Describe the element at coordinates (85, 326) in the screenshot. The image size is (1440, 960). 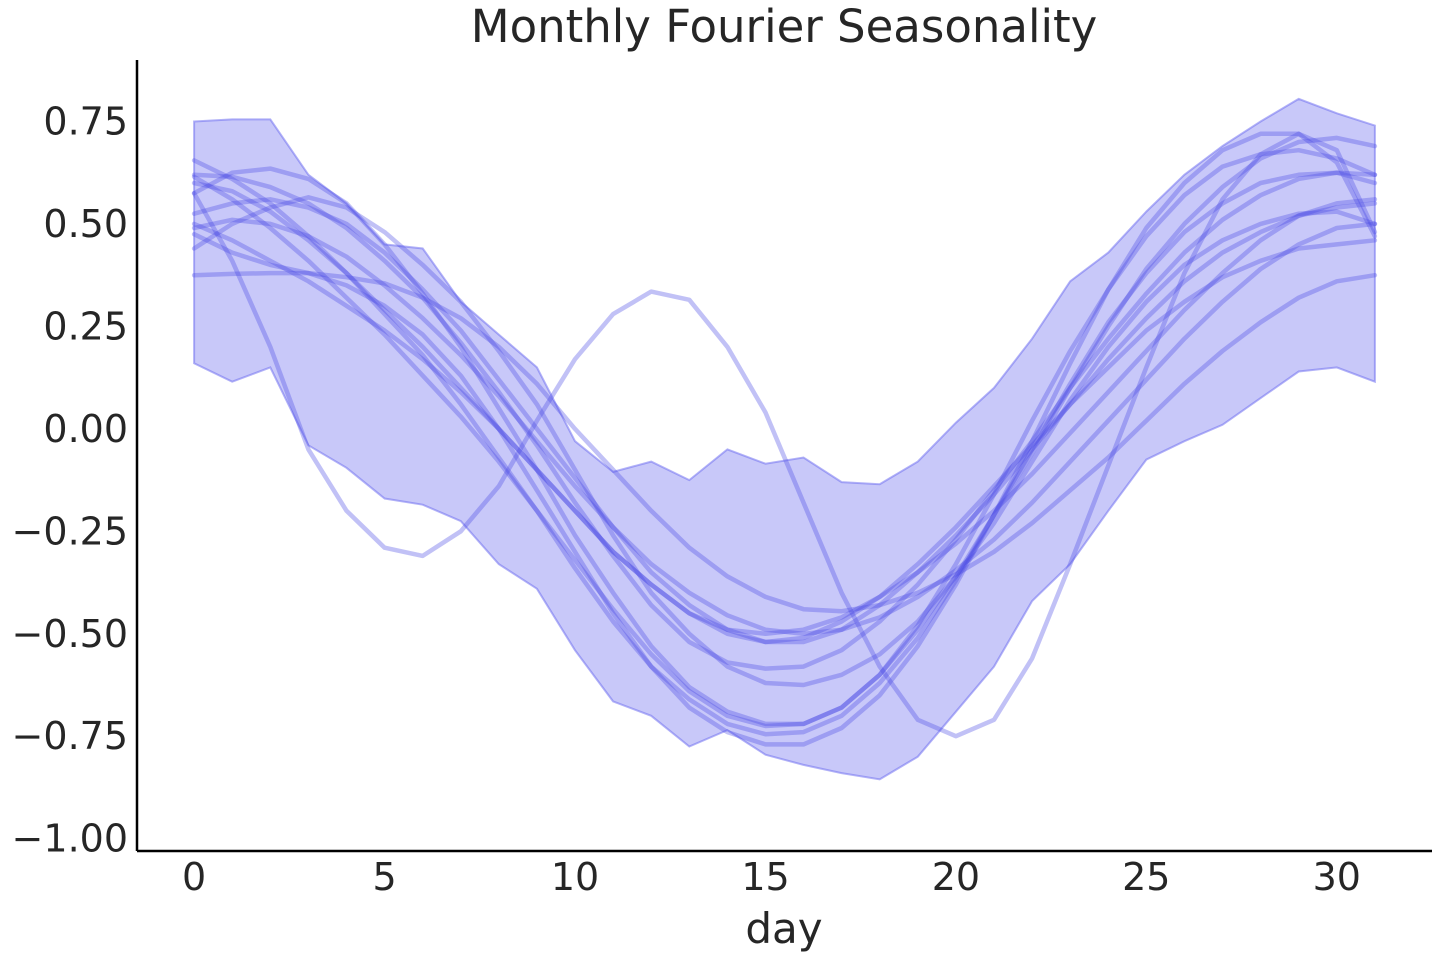
I see `y-tick-label: 0.25` at that location.